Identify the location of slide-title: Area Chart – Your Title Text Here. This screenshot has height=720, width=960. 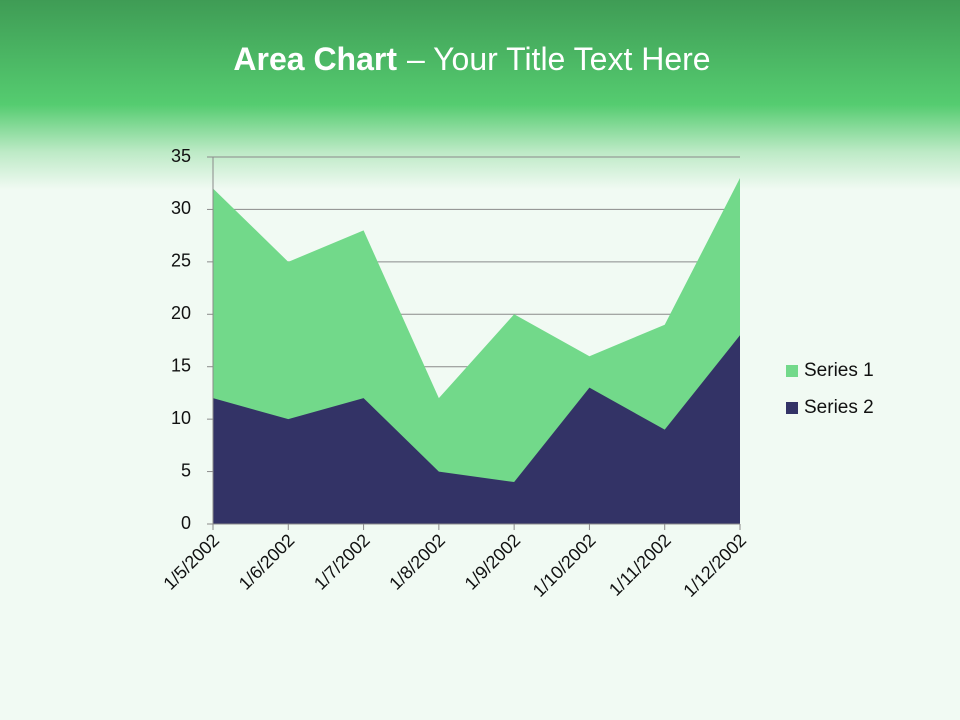
(471, 59).